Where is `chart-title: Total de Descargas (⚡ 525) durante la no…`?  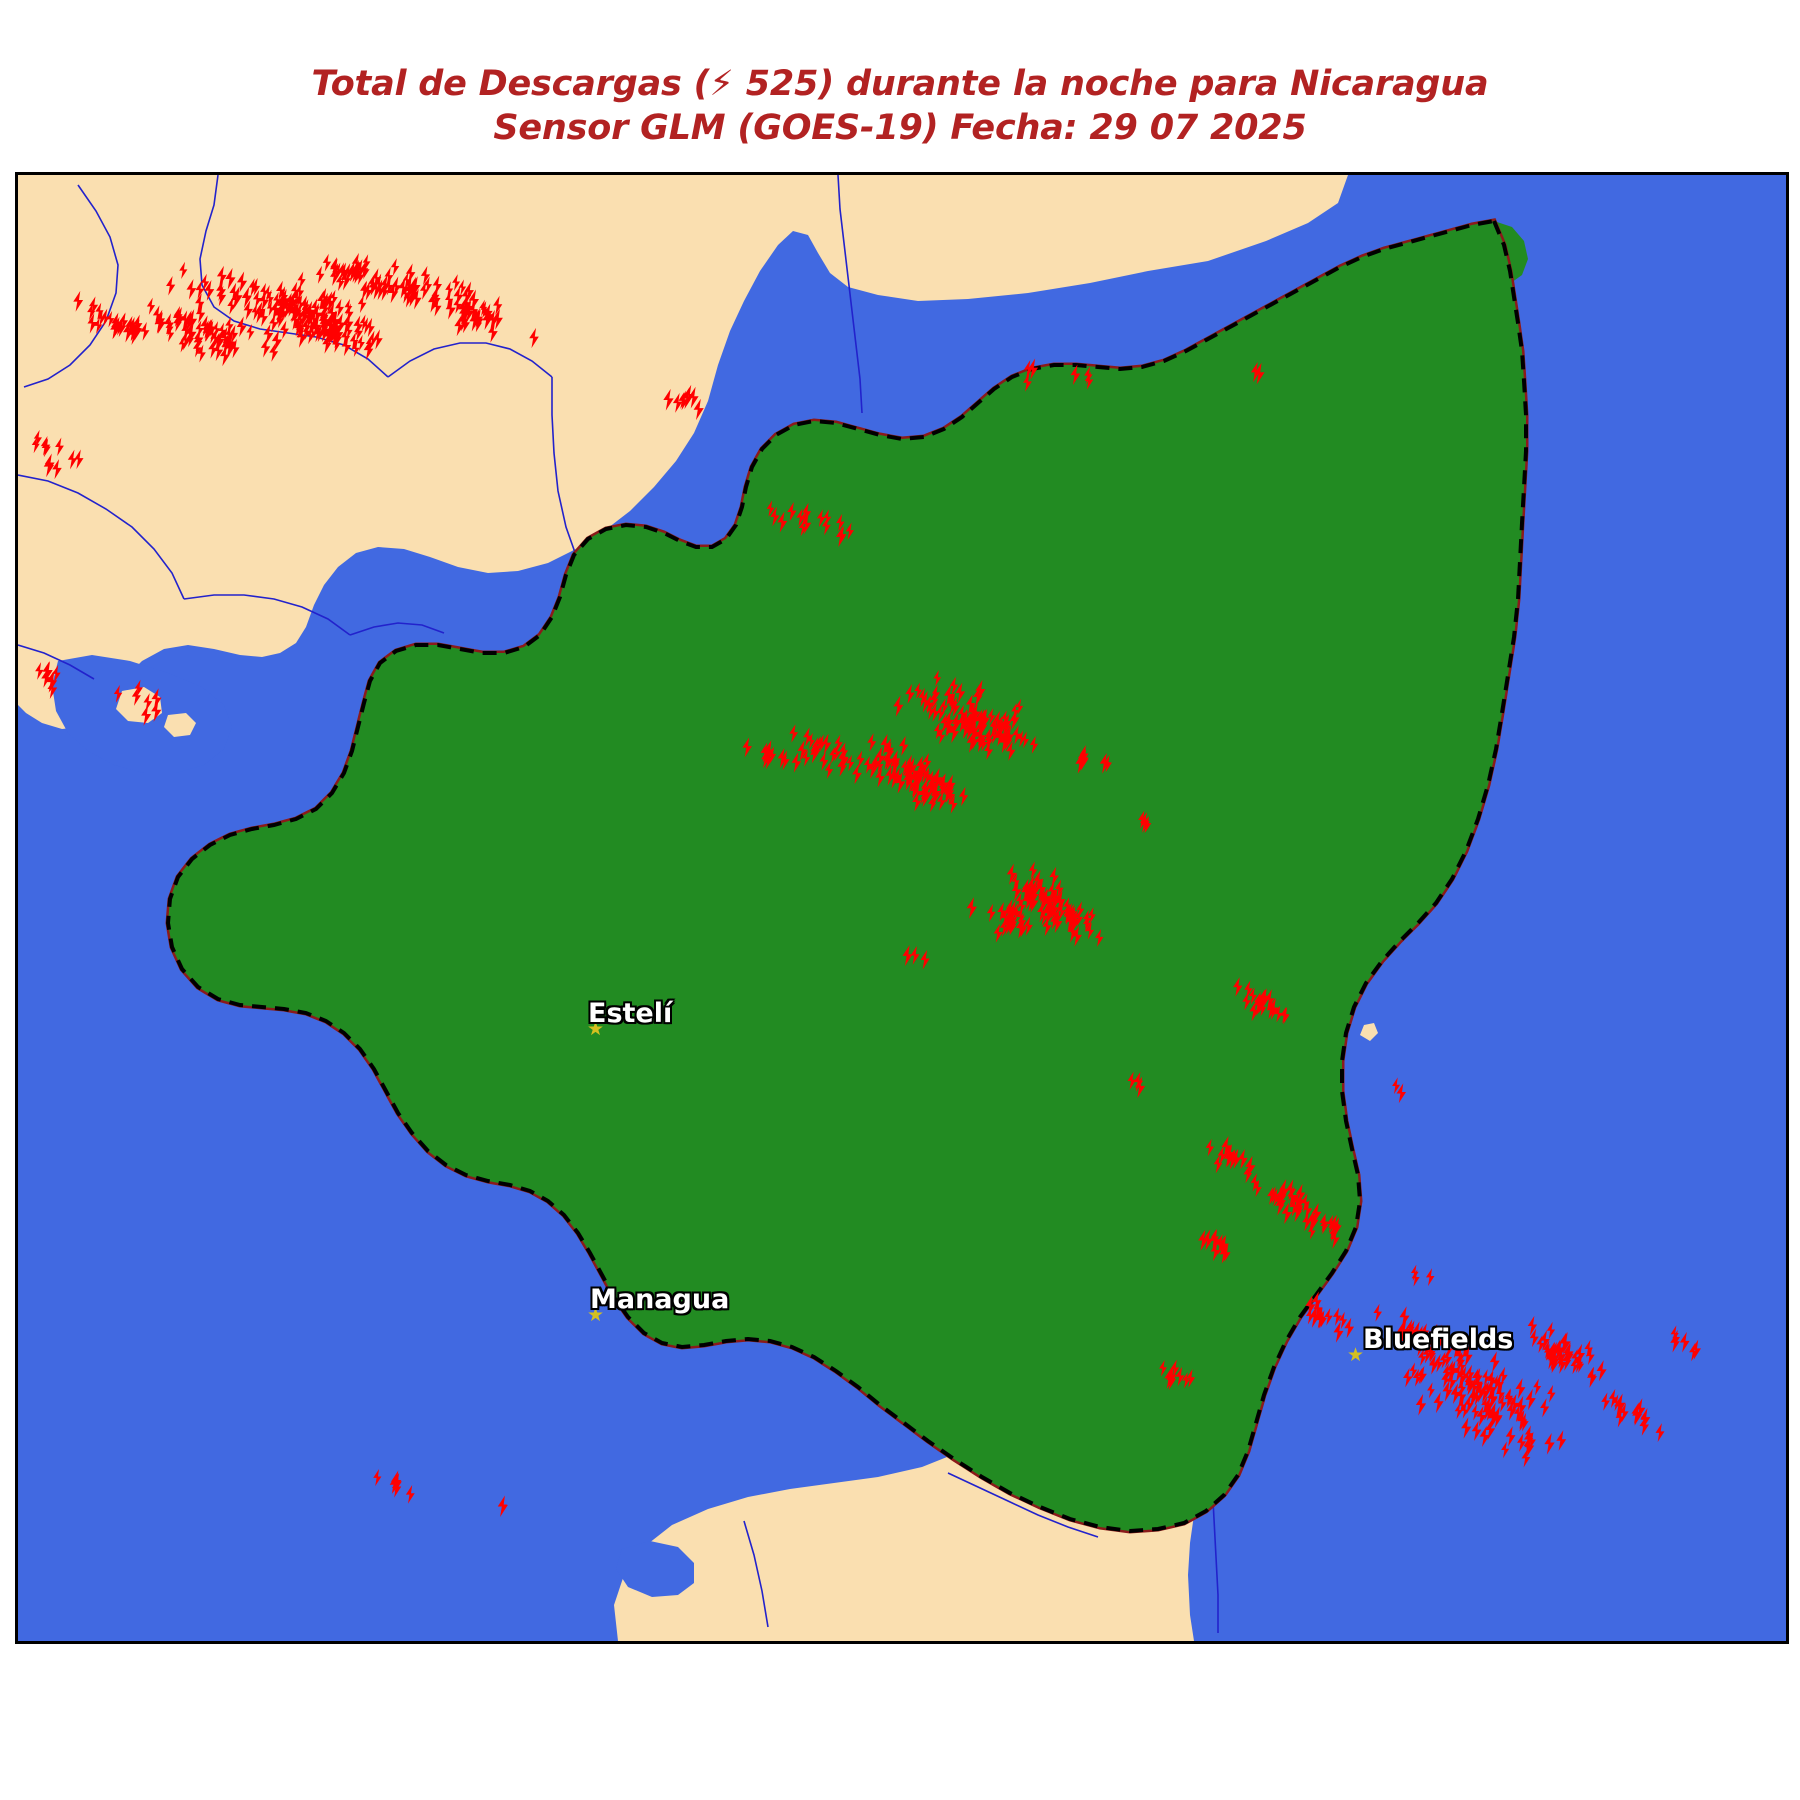
chart-title: Total de Descargas (⚡ 525) durante la no… is located at coordinates (900, 106).